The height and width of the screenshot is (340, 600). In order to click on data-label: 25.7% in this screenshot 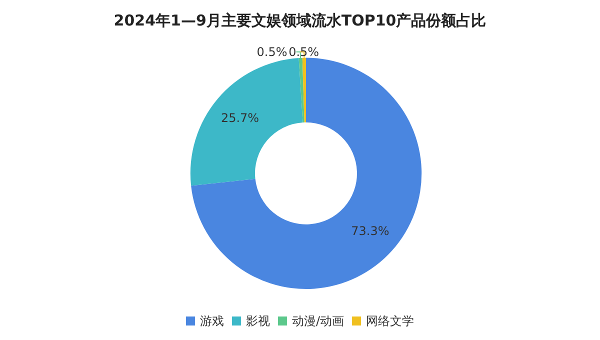, I will do `click(240, 117)`.